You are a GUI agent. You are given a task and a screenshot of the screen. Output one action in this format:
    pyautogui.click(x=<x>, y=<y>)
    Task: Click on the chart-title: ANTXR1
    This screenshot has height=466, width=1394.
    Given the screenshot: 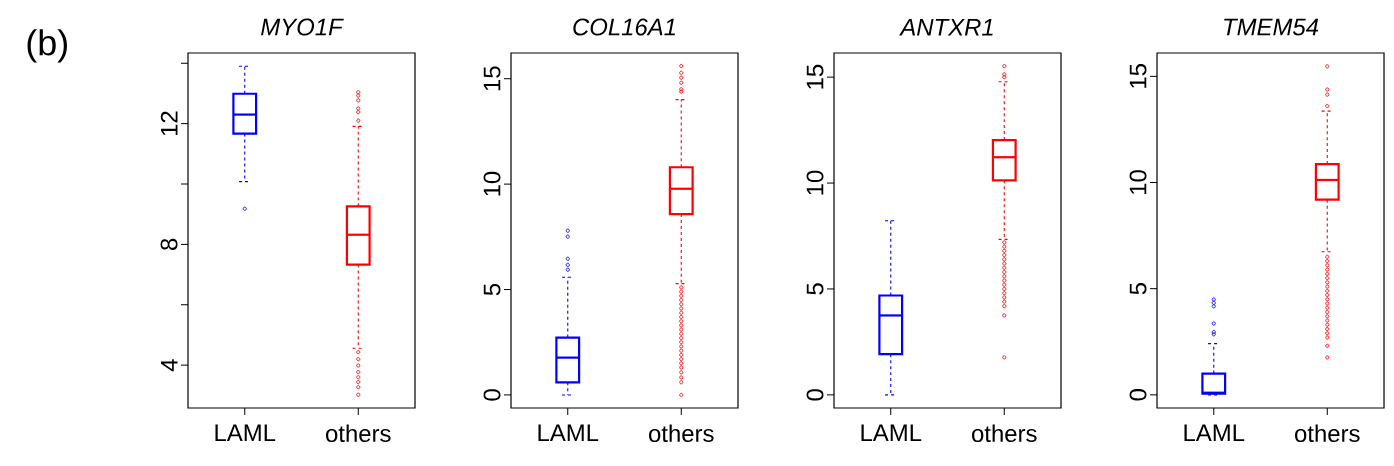 What is the action you would take?
    pyautogui.click(x=946, y=27)
    